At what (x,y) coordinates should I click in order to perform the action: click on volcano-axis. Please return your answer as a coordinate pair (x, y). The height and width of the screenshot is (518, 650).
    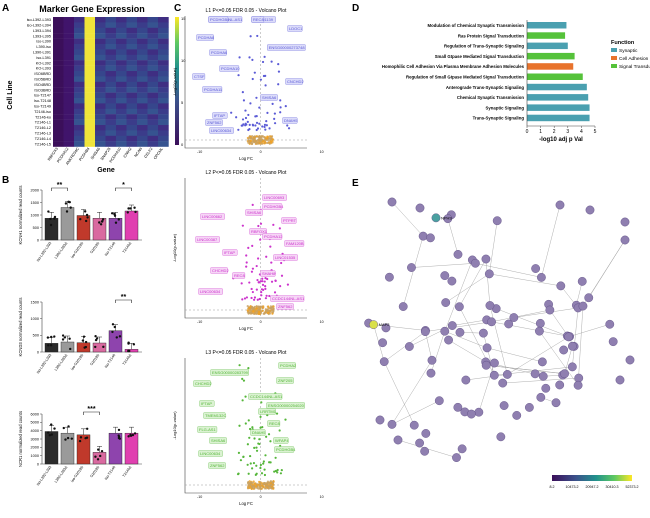
    Looking at the image, I should click on (245, 248).